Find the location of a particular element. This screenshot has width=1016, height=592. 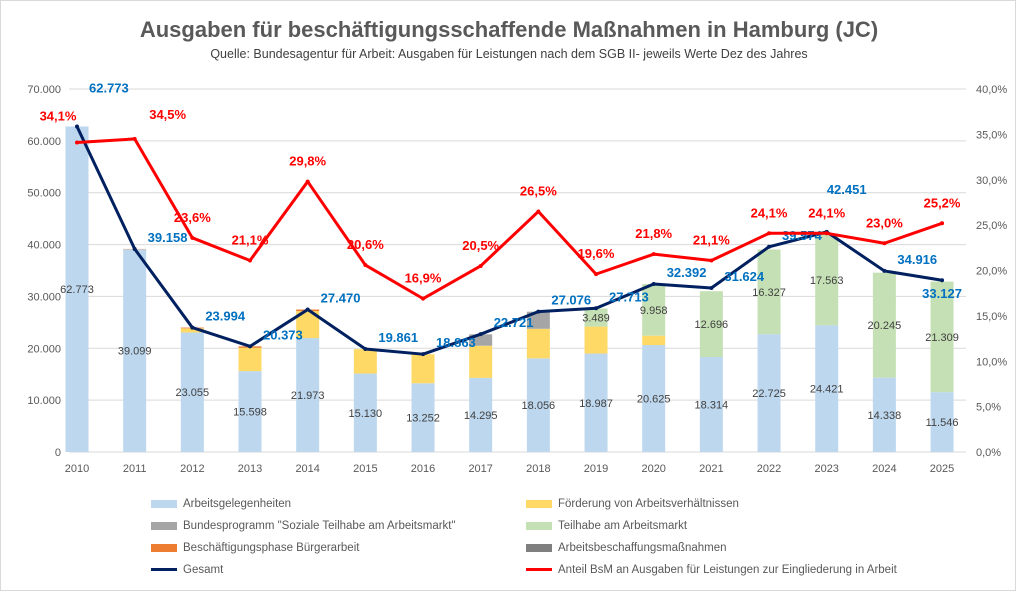

y-right-tick-label: 35,0% is located at coordinates (991, 135).